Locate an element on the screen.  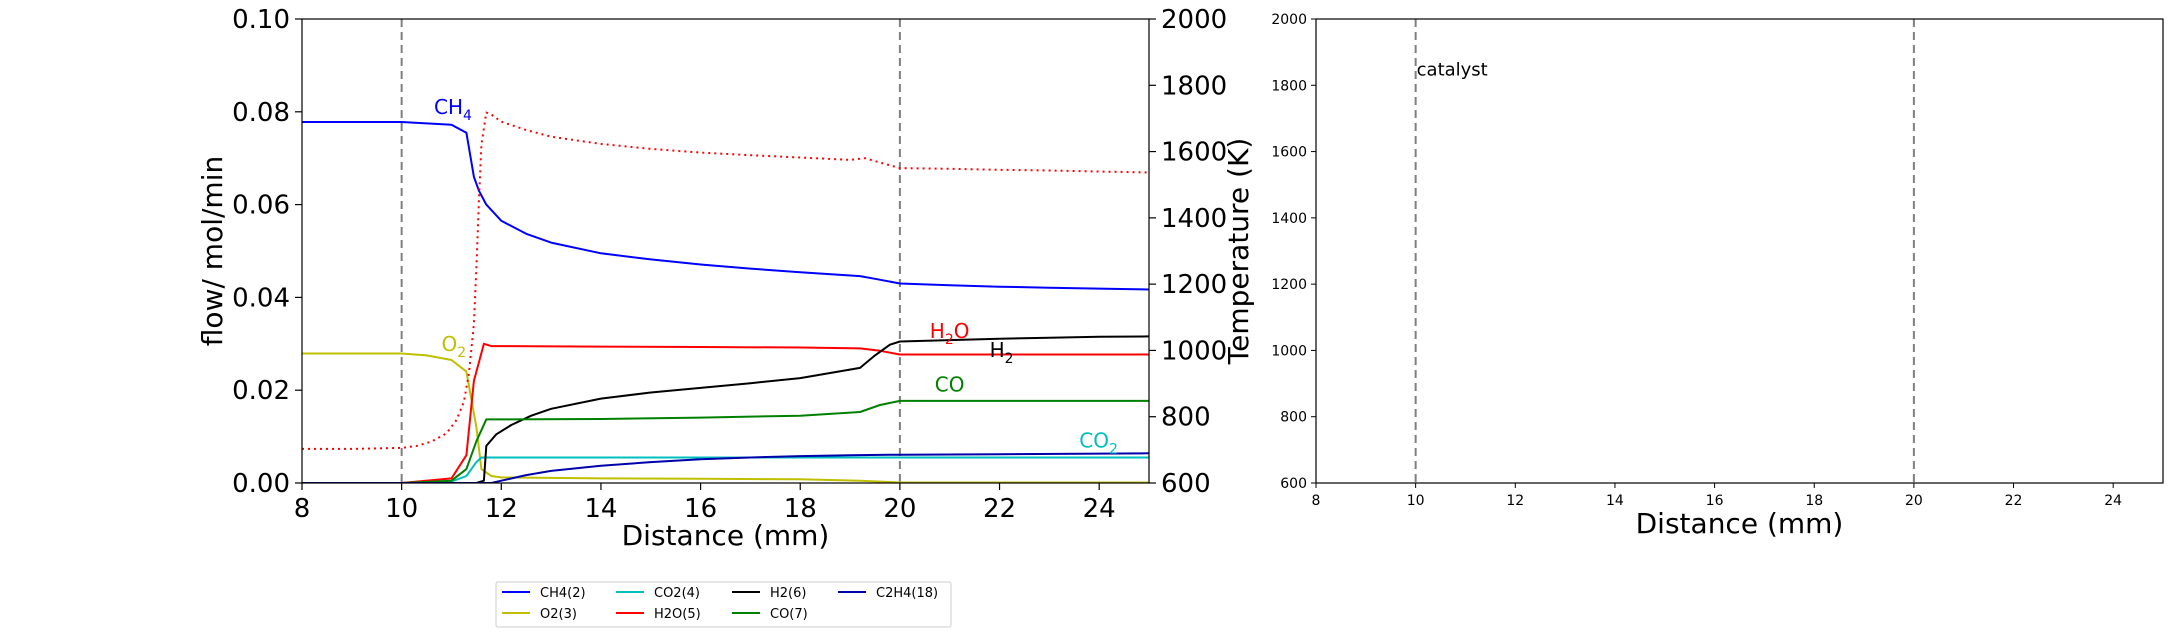
right-x-tick-label: 18 is located at coordinates (1814, 501).